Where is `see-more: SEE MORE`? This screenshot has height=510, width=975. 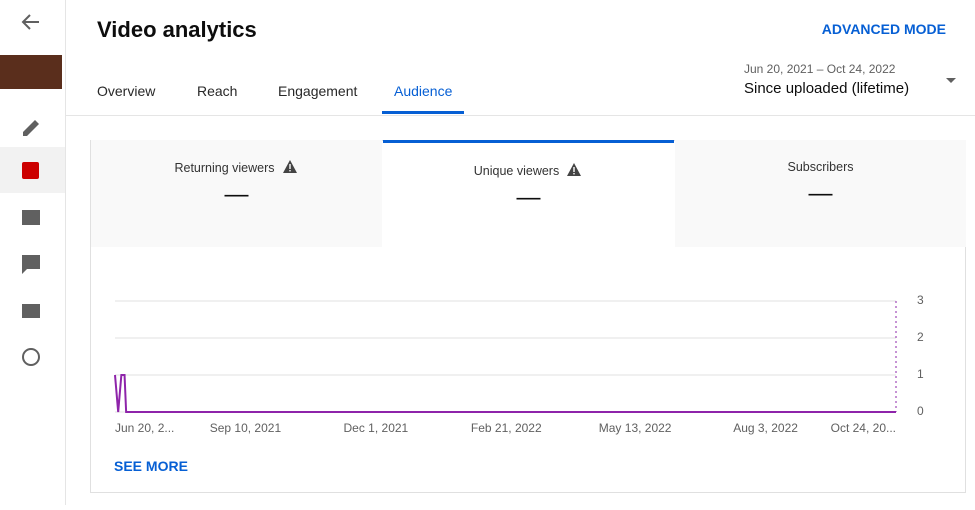
see-more: SEE MORE is located at coordinates (151, 466).